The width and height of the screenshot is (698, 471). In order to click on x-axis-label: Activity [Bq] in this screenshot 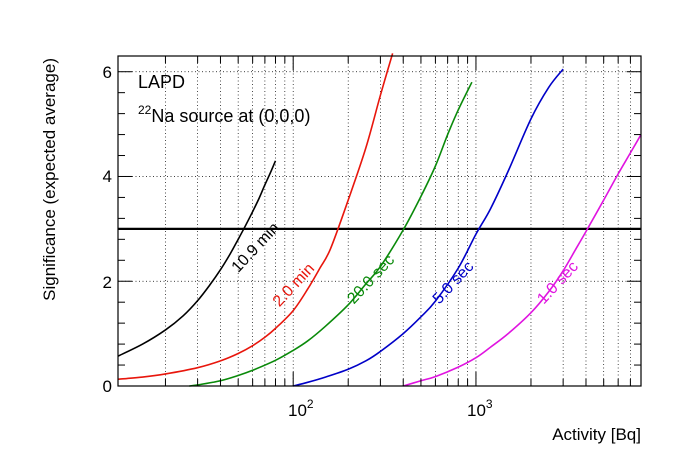, I will do `click(596, 434)`.